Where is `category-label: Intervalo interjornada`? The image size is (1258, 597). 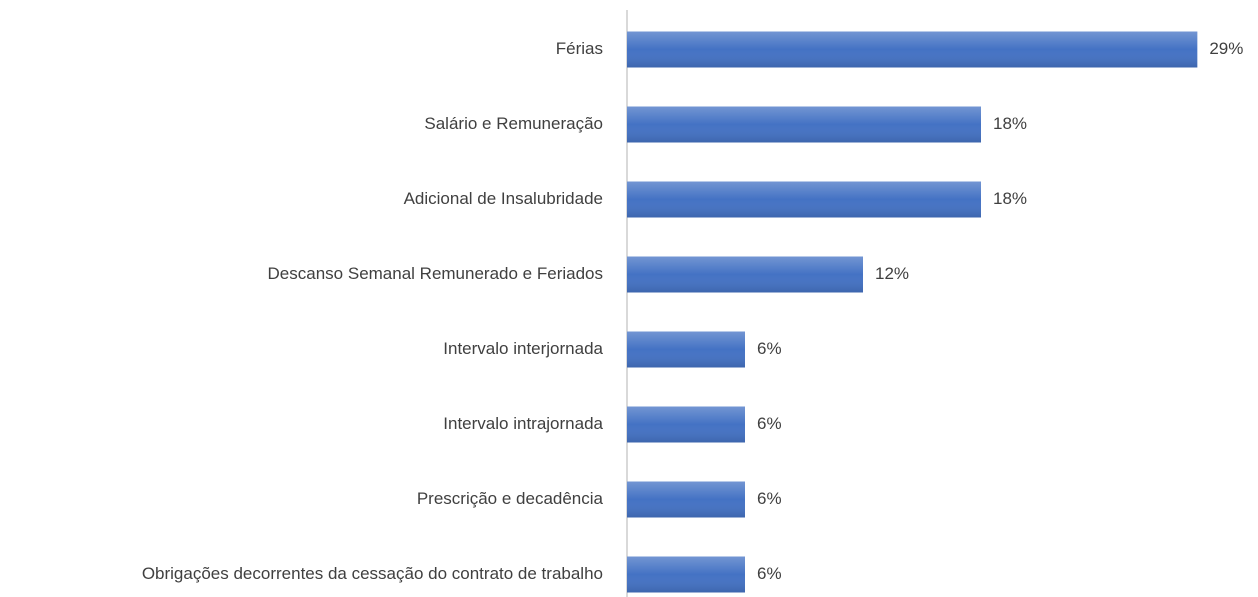
category-label: Intervalo interjornada is located at coordinates (523, 348).